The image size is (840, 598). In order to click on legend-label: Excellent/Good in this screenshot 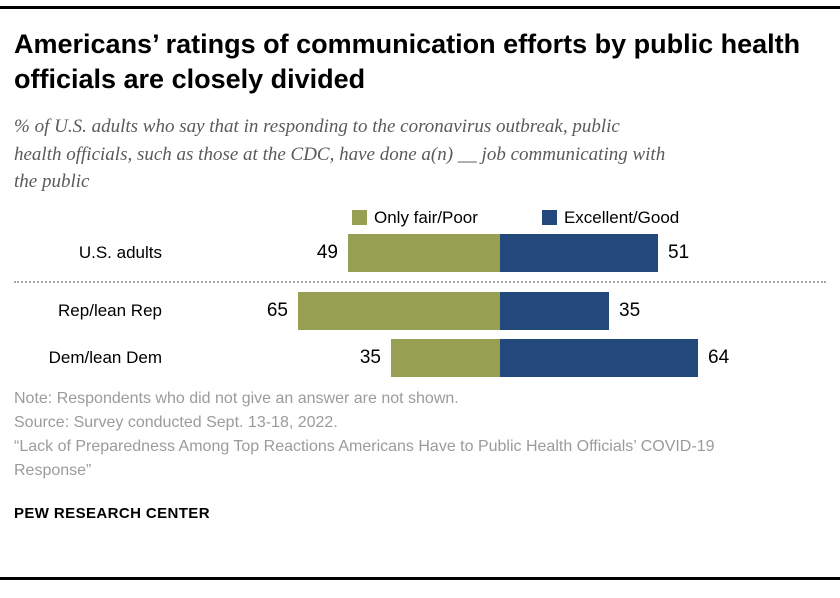, I will do `click(621, 217)`.